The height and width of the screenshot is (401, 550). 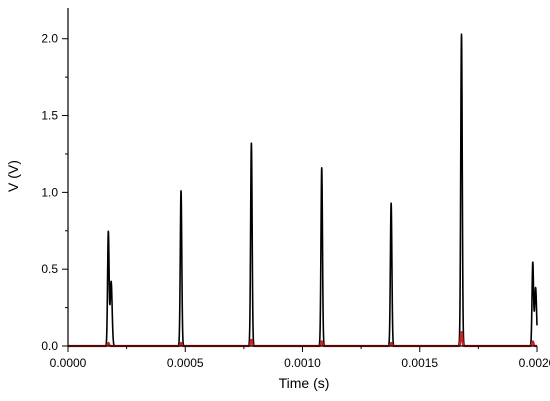 I want to click on y-tick-label: 1.0, so click(x=49, y=192).